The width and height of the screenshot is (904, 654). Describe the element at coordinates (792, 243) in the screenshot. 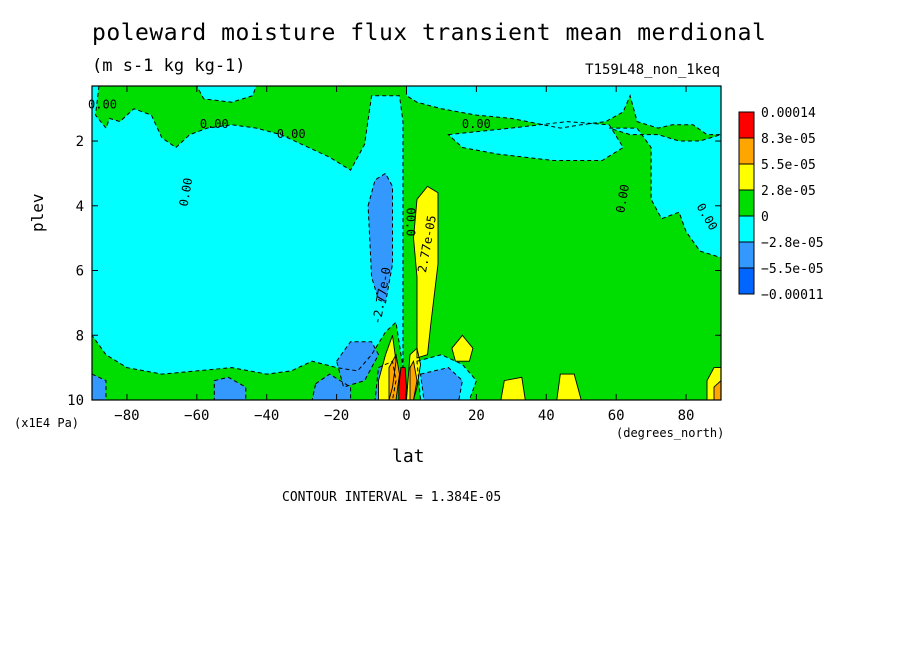

I see `legend-label: −2.8e-05` at that location.